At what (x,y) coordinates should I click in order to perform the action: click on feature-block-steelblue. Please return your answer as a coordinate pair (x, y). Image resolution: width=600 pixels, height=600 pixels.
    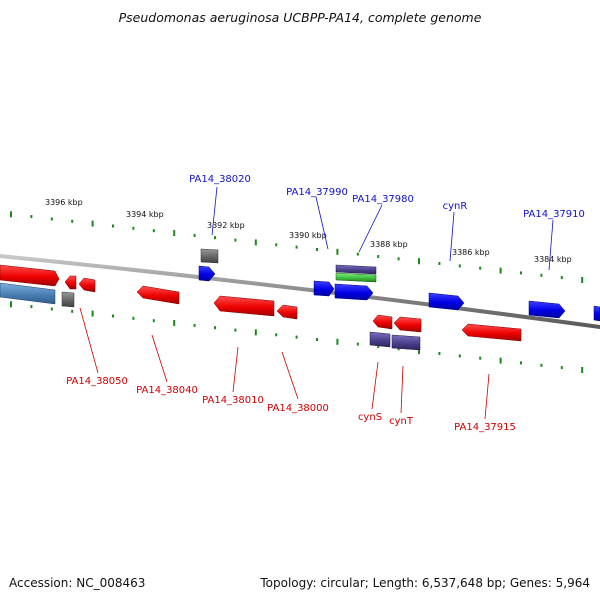
    Looking at the image, I should click on (28, 293).